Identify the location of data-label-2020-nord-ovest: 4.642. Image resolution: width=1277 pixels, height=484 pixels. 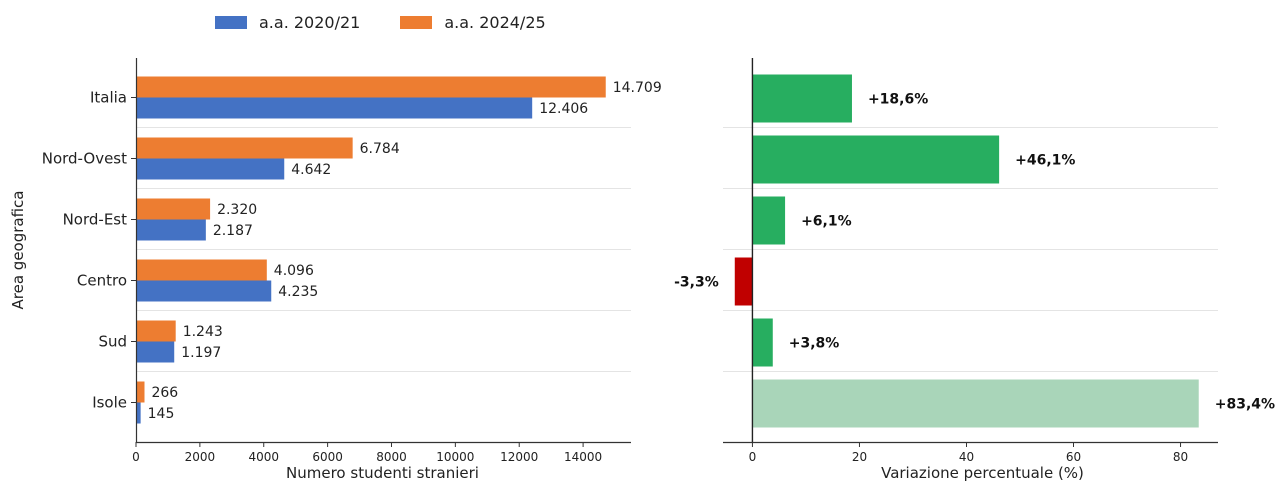
(311, 170).